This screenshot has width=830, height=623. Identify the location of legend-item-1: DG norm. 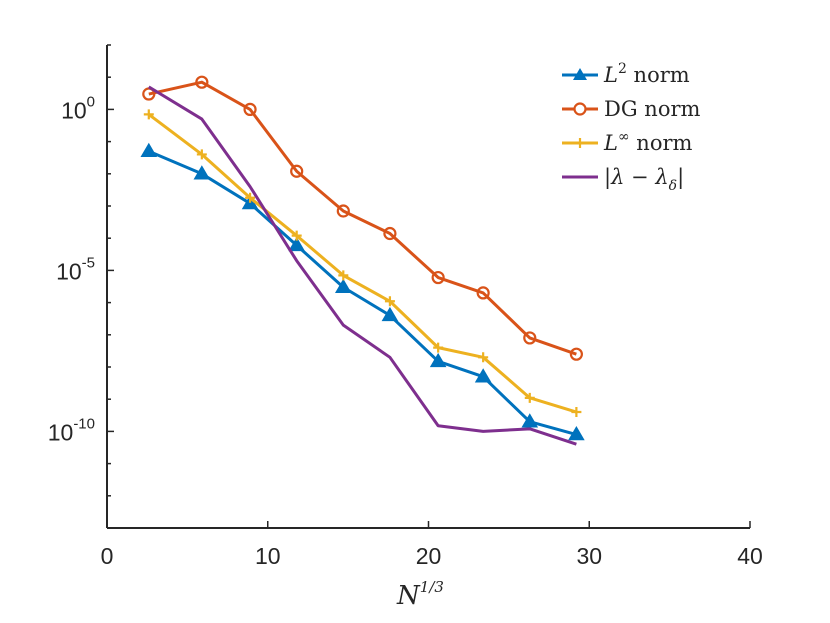
(631, 109).